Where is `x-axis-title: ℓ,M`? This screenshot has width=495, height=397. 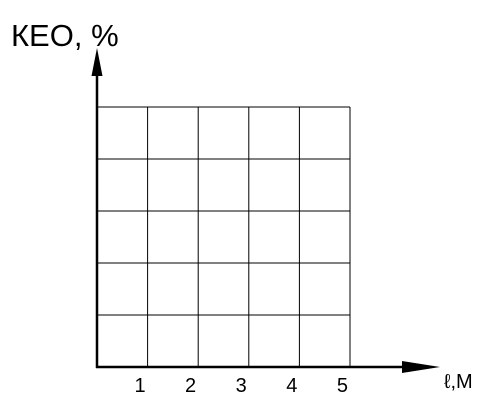
x-axis-title: ℓ,M is located at coordinates (458, 382).